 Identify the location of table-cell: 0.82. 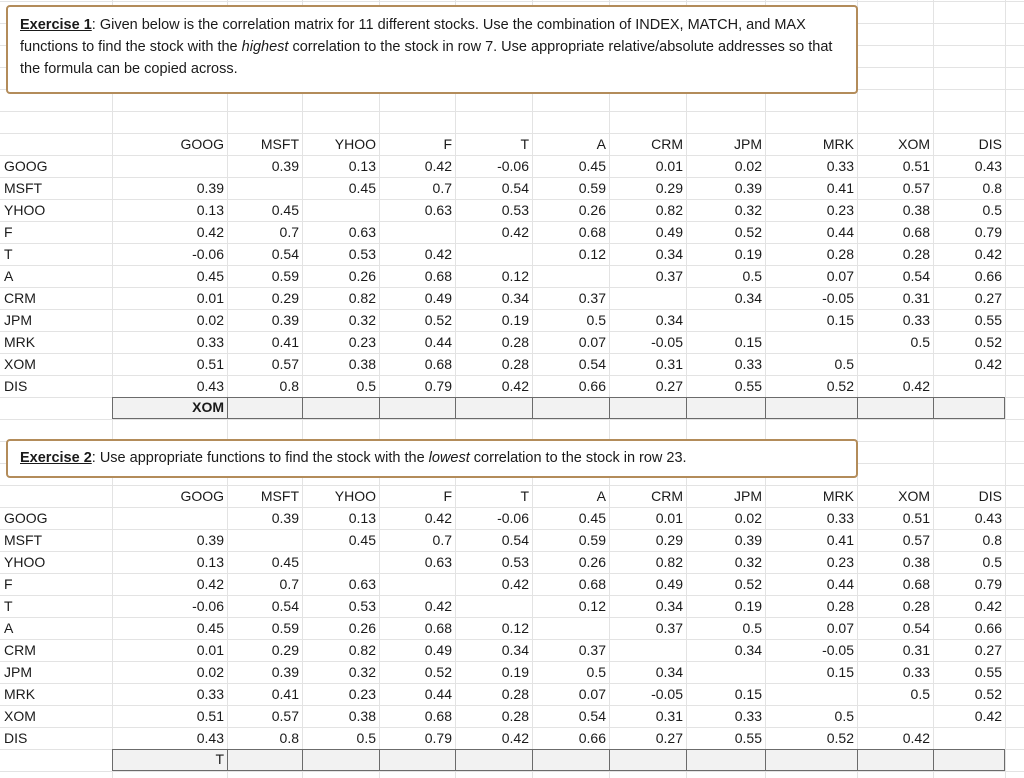
(669, 562).